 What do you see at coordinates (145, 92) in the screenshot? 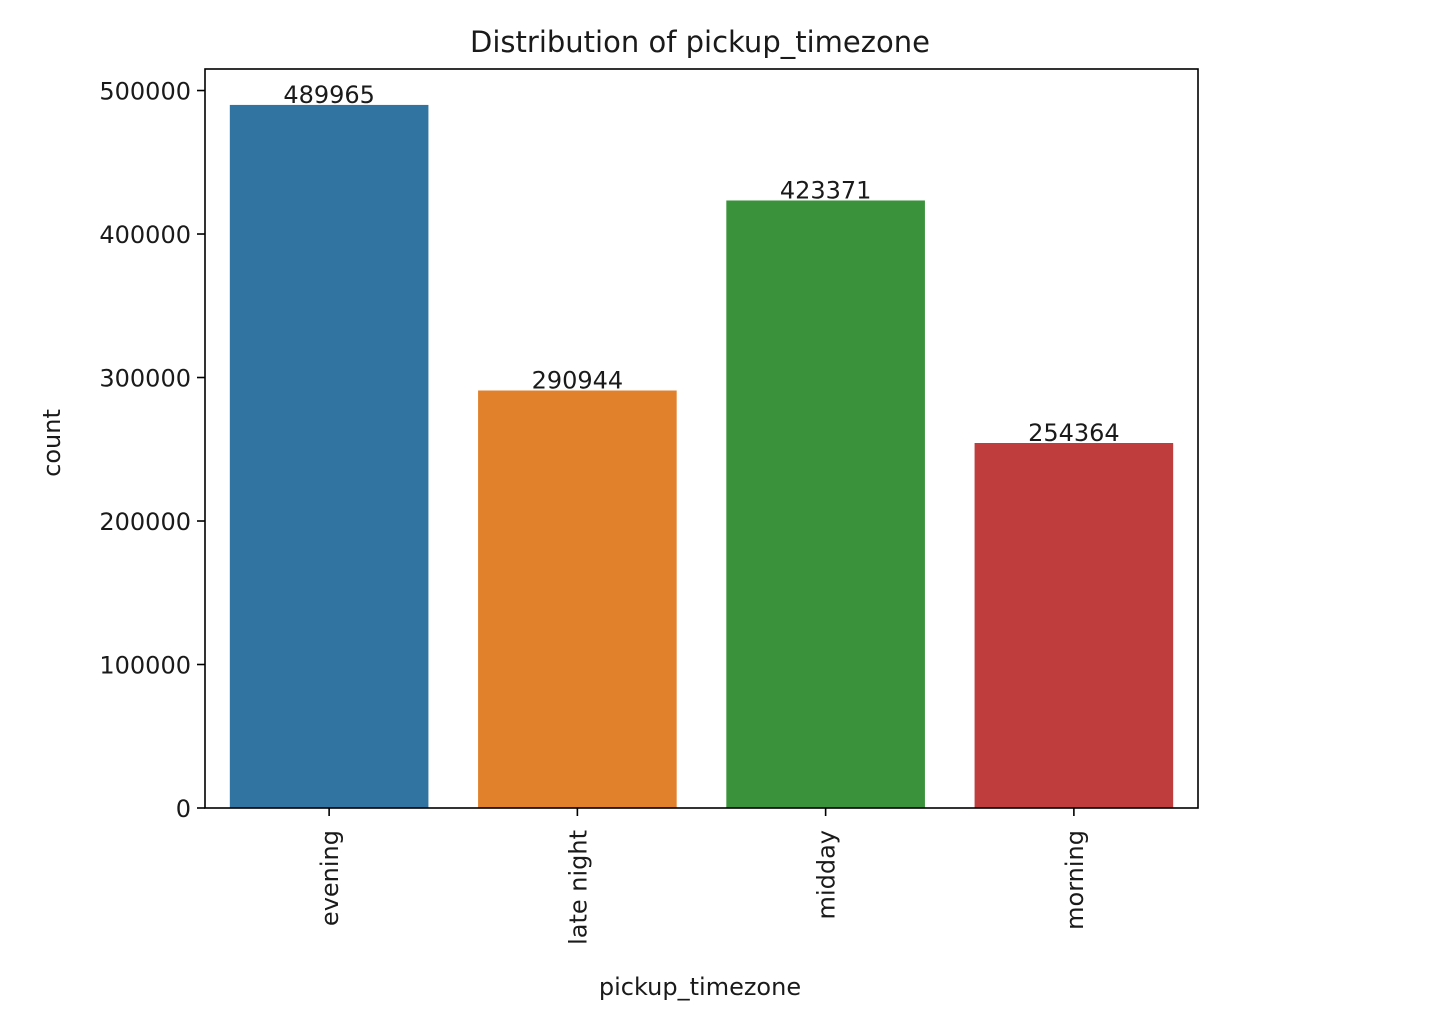
I see `y-tick-label: 500000` at bounding box center [145, 92].